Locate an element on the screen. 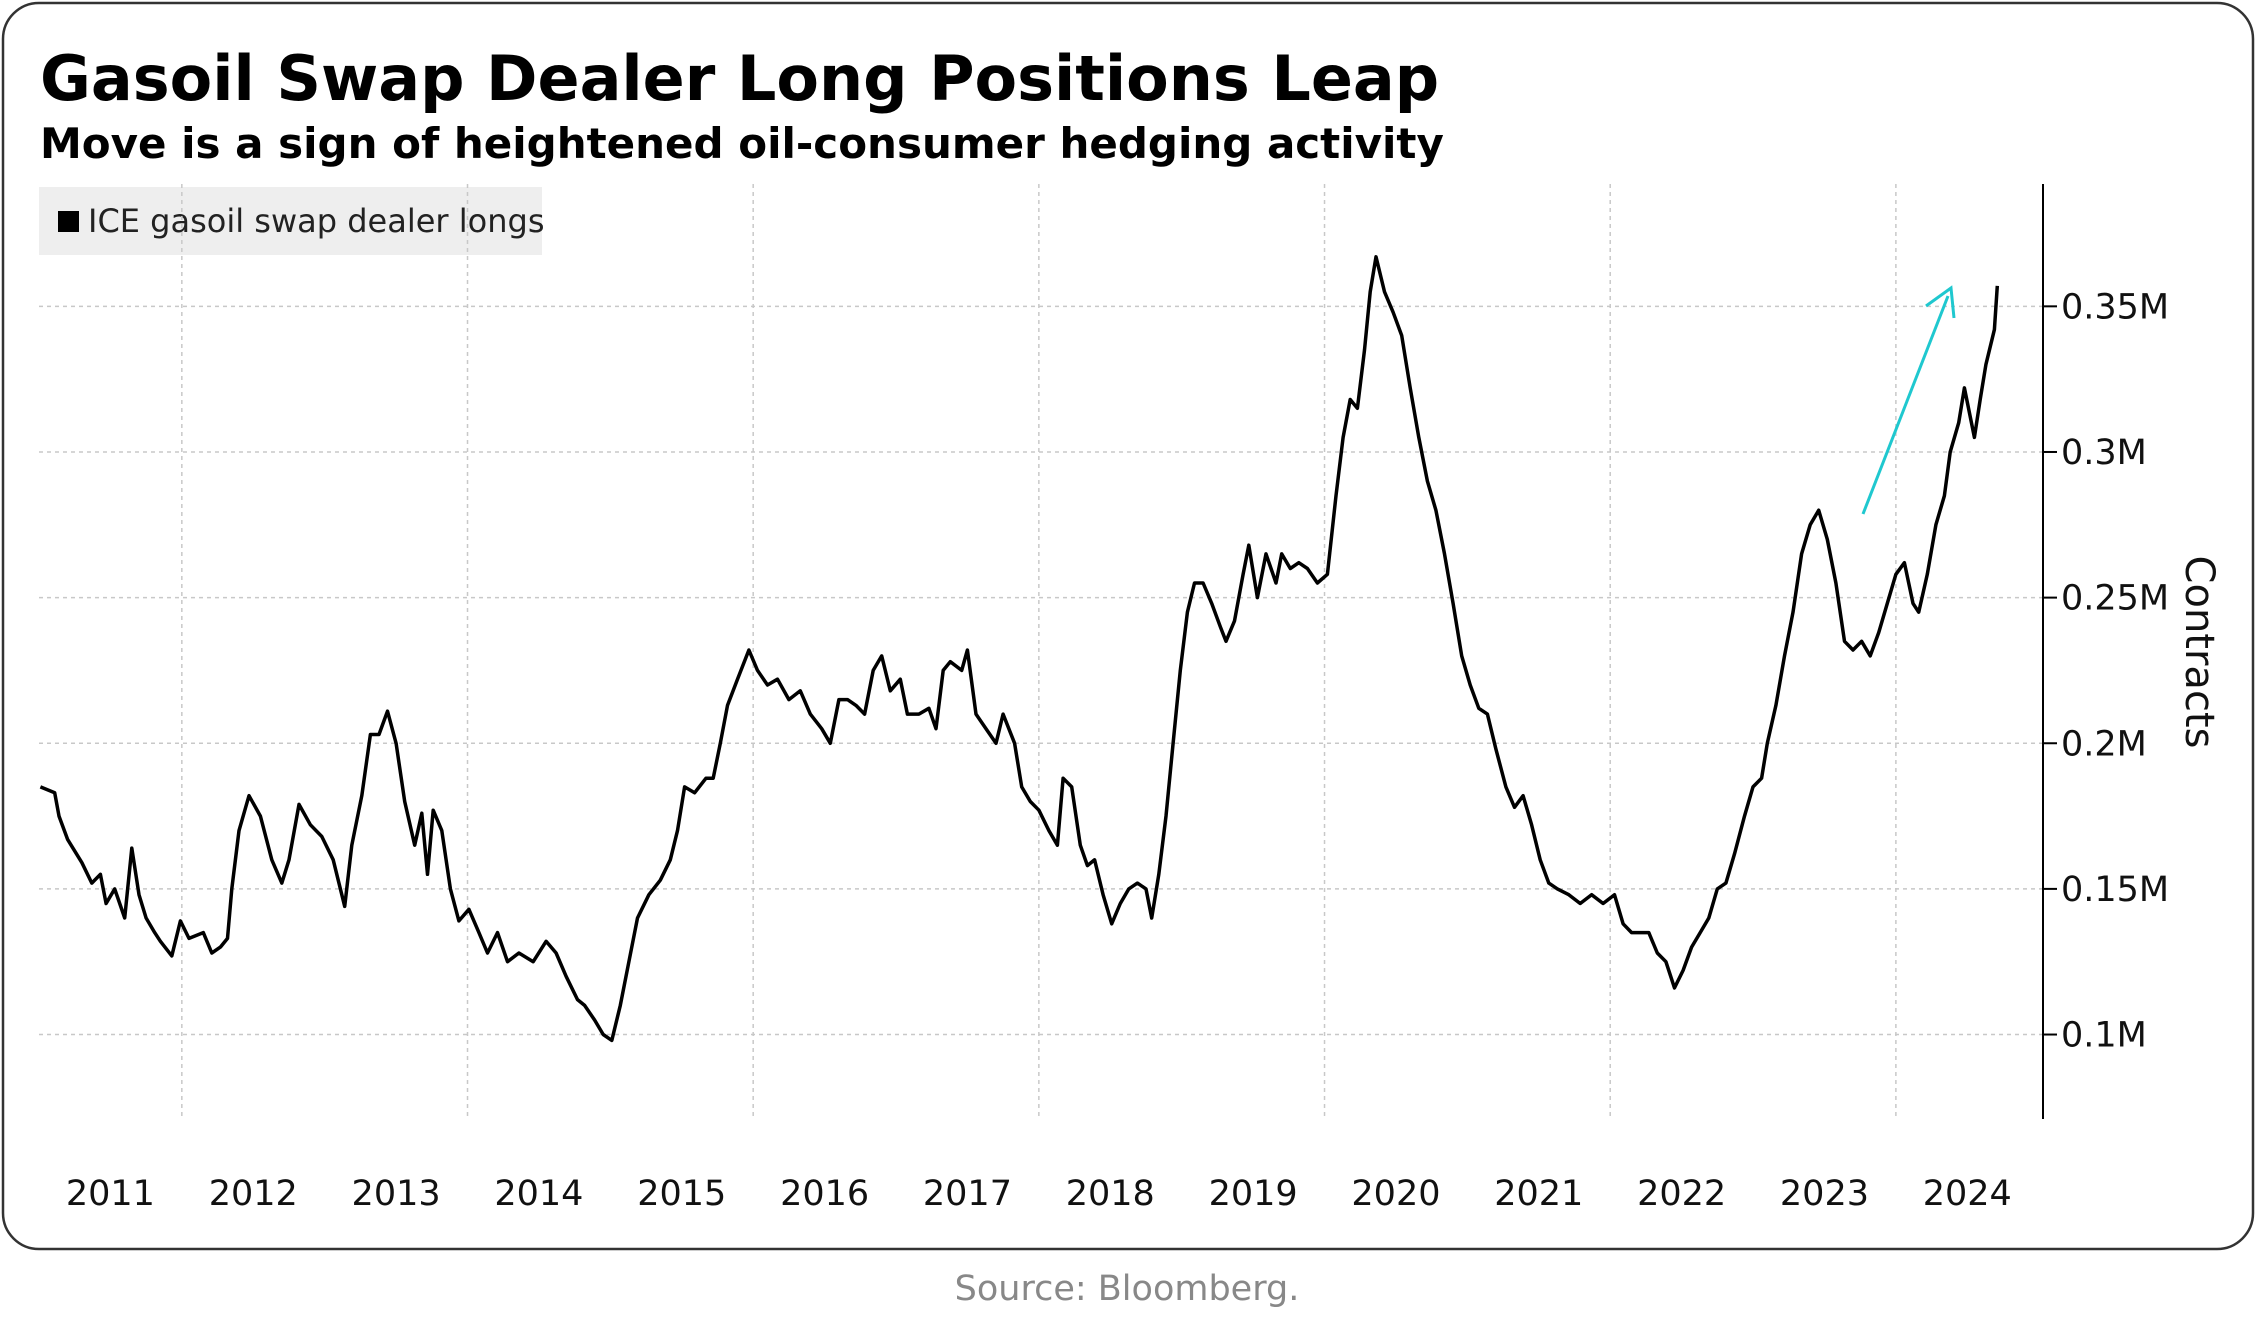 The width and height of the screenshot is (2256, 1337). x-tick-label: 2013 is located at coordinates (396, 1194).